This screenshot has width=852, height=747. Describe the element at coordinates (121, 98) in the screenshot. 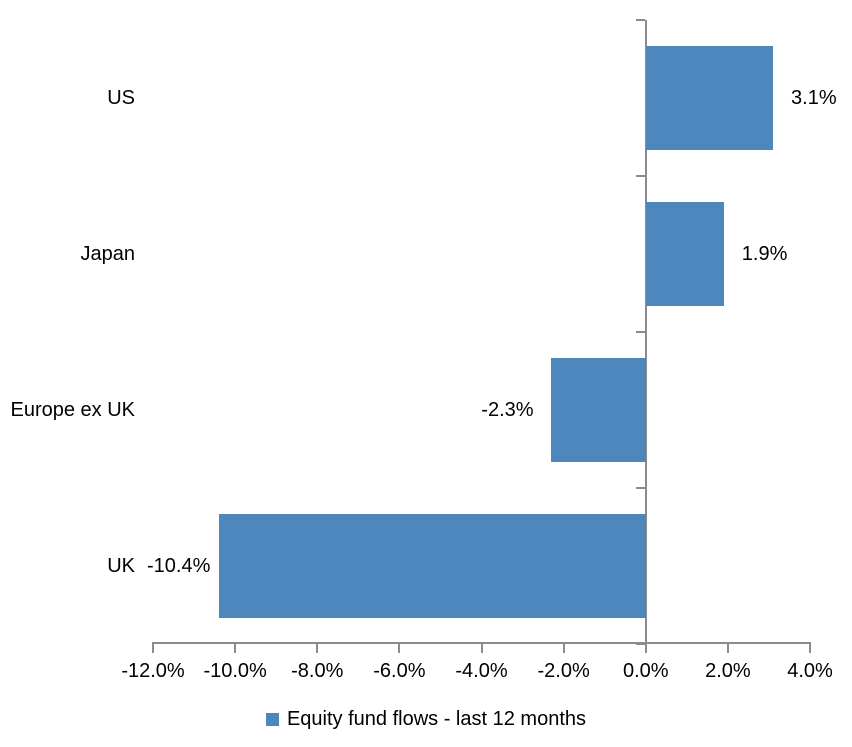

I see `category-label: US` at that location.